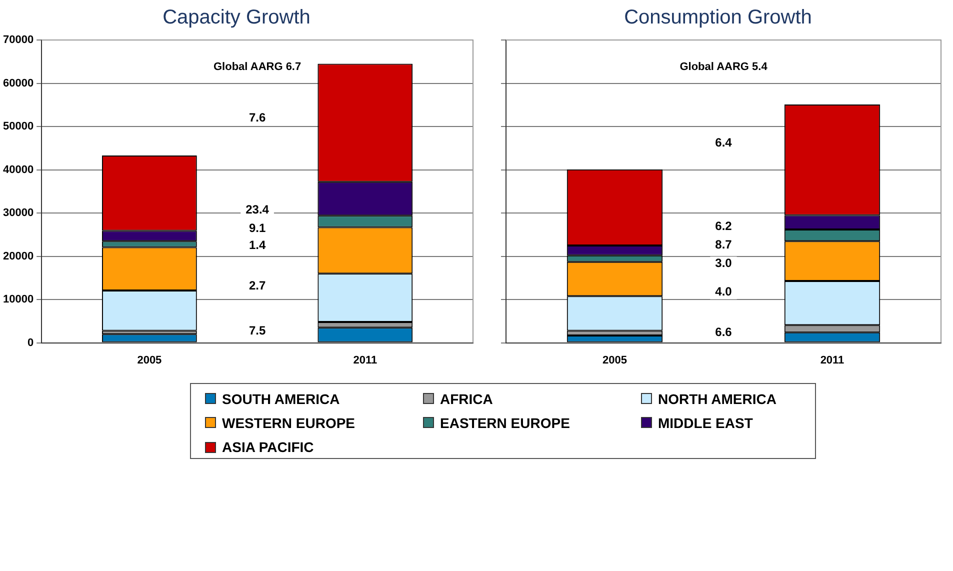  I want to click on annotation: 2.7, so click(257, 285).